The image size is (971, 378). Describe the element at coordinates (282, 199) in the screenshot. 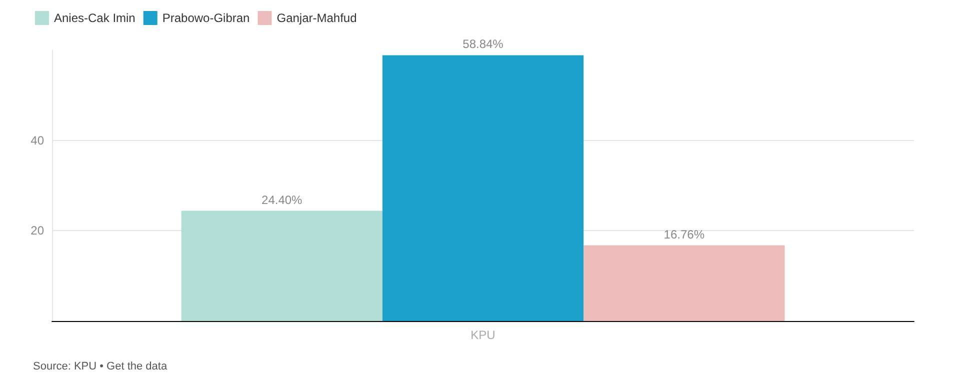

I see `data-label: 24.40%` at that location.